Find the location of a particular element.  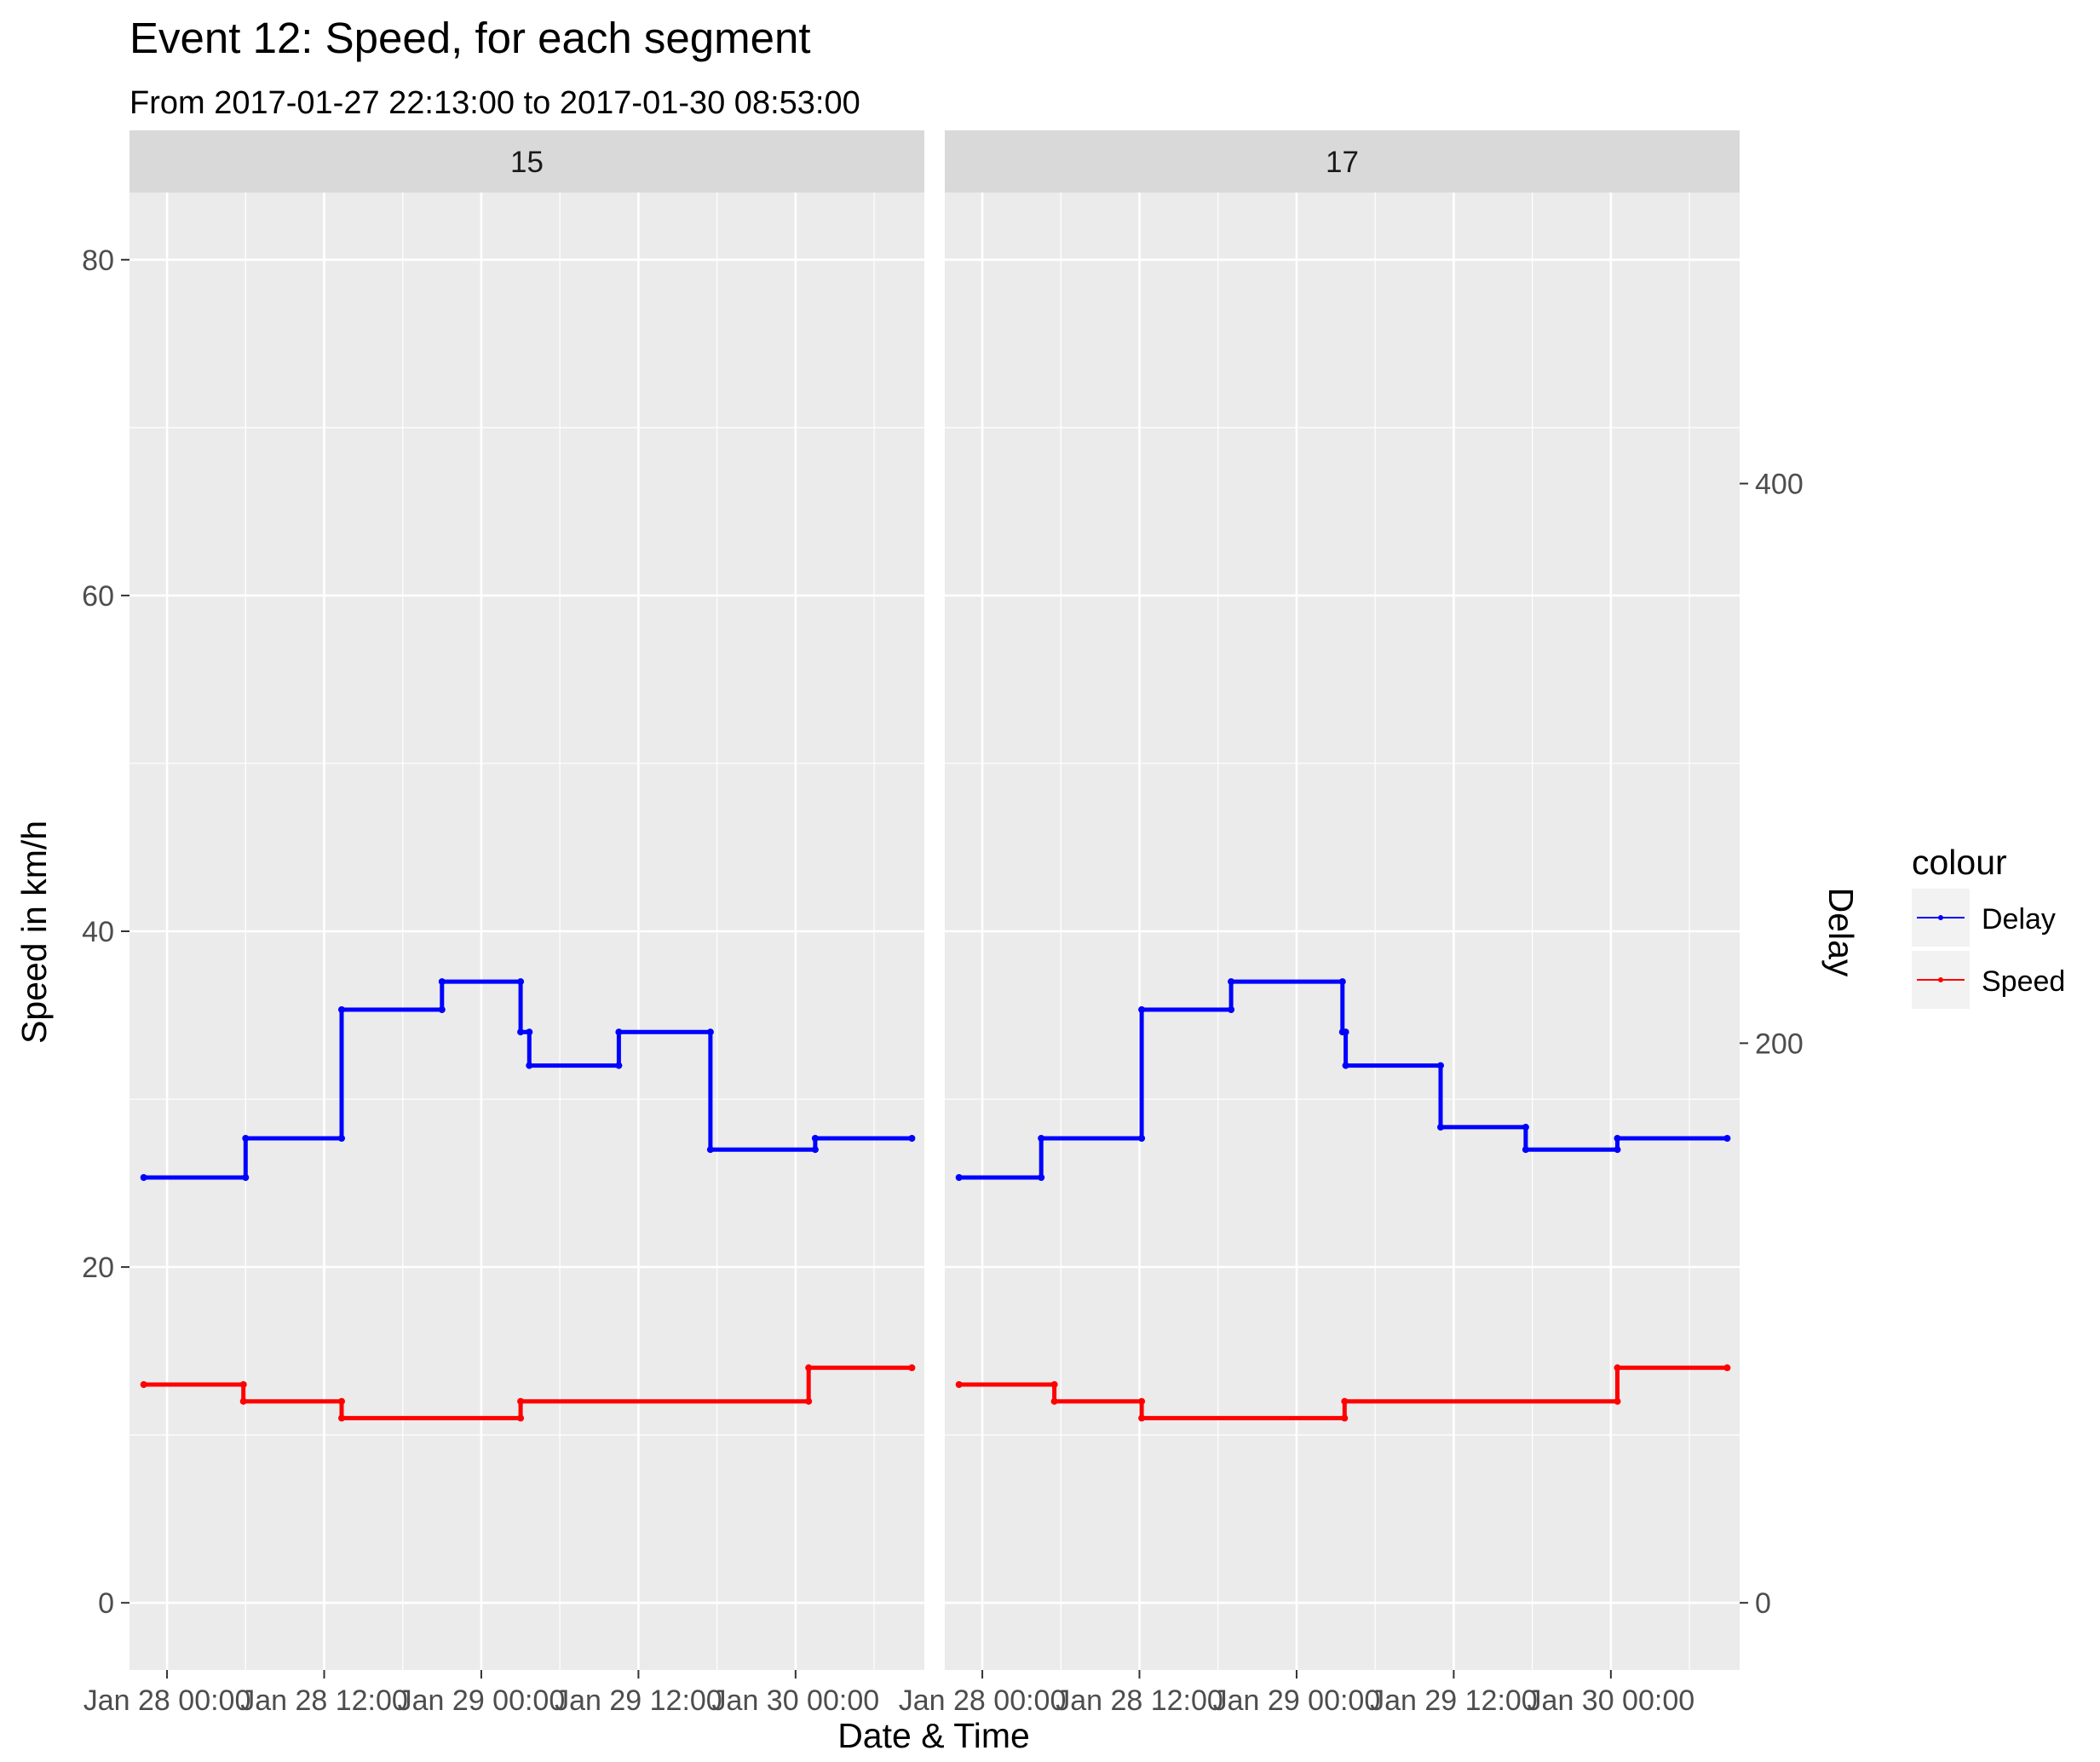

right-y-axis: 0 200 400 is located at coordinates (1772, 1044).